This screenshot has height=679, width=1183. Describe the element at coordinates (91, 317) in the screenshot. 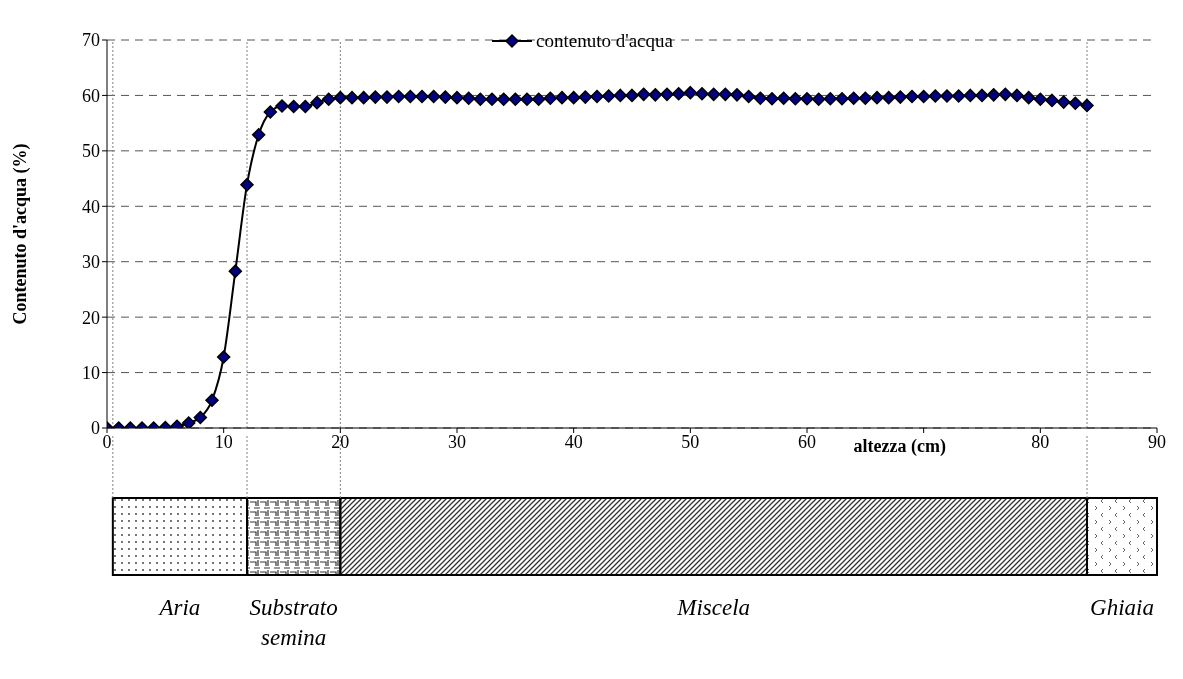

I see `y-tick-label: 20` at that location.